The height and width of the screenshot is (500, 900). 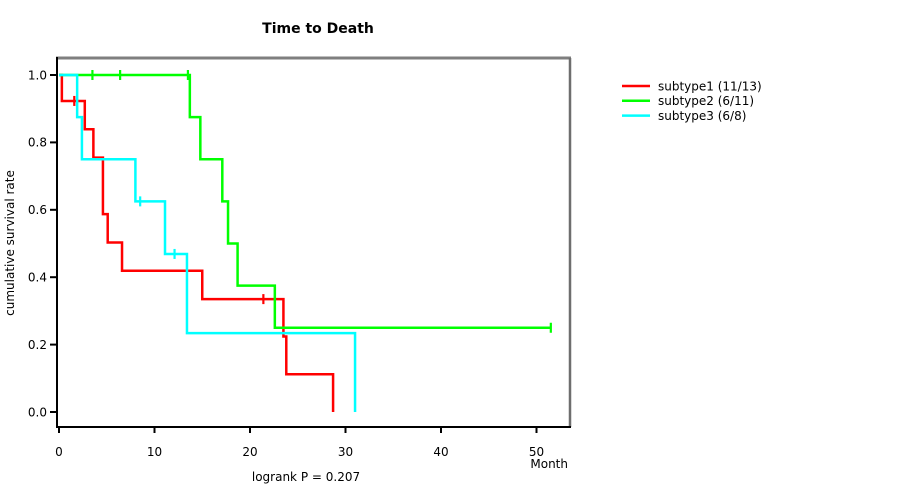 I want to click on legend-entry-subtype2: subtype2 (6/11), so click(x=688, y=101).